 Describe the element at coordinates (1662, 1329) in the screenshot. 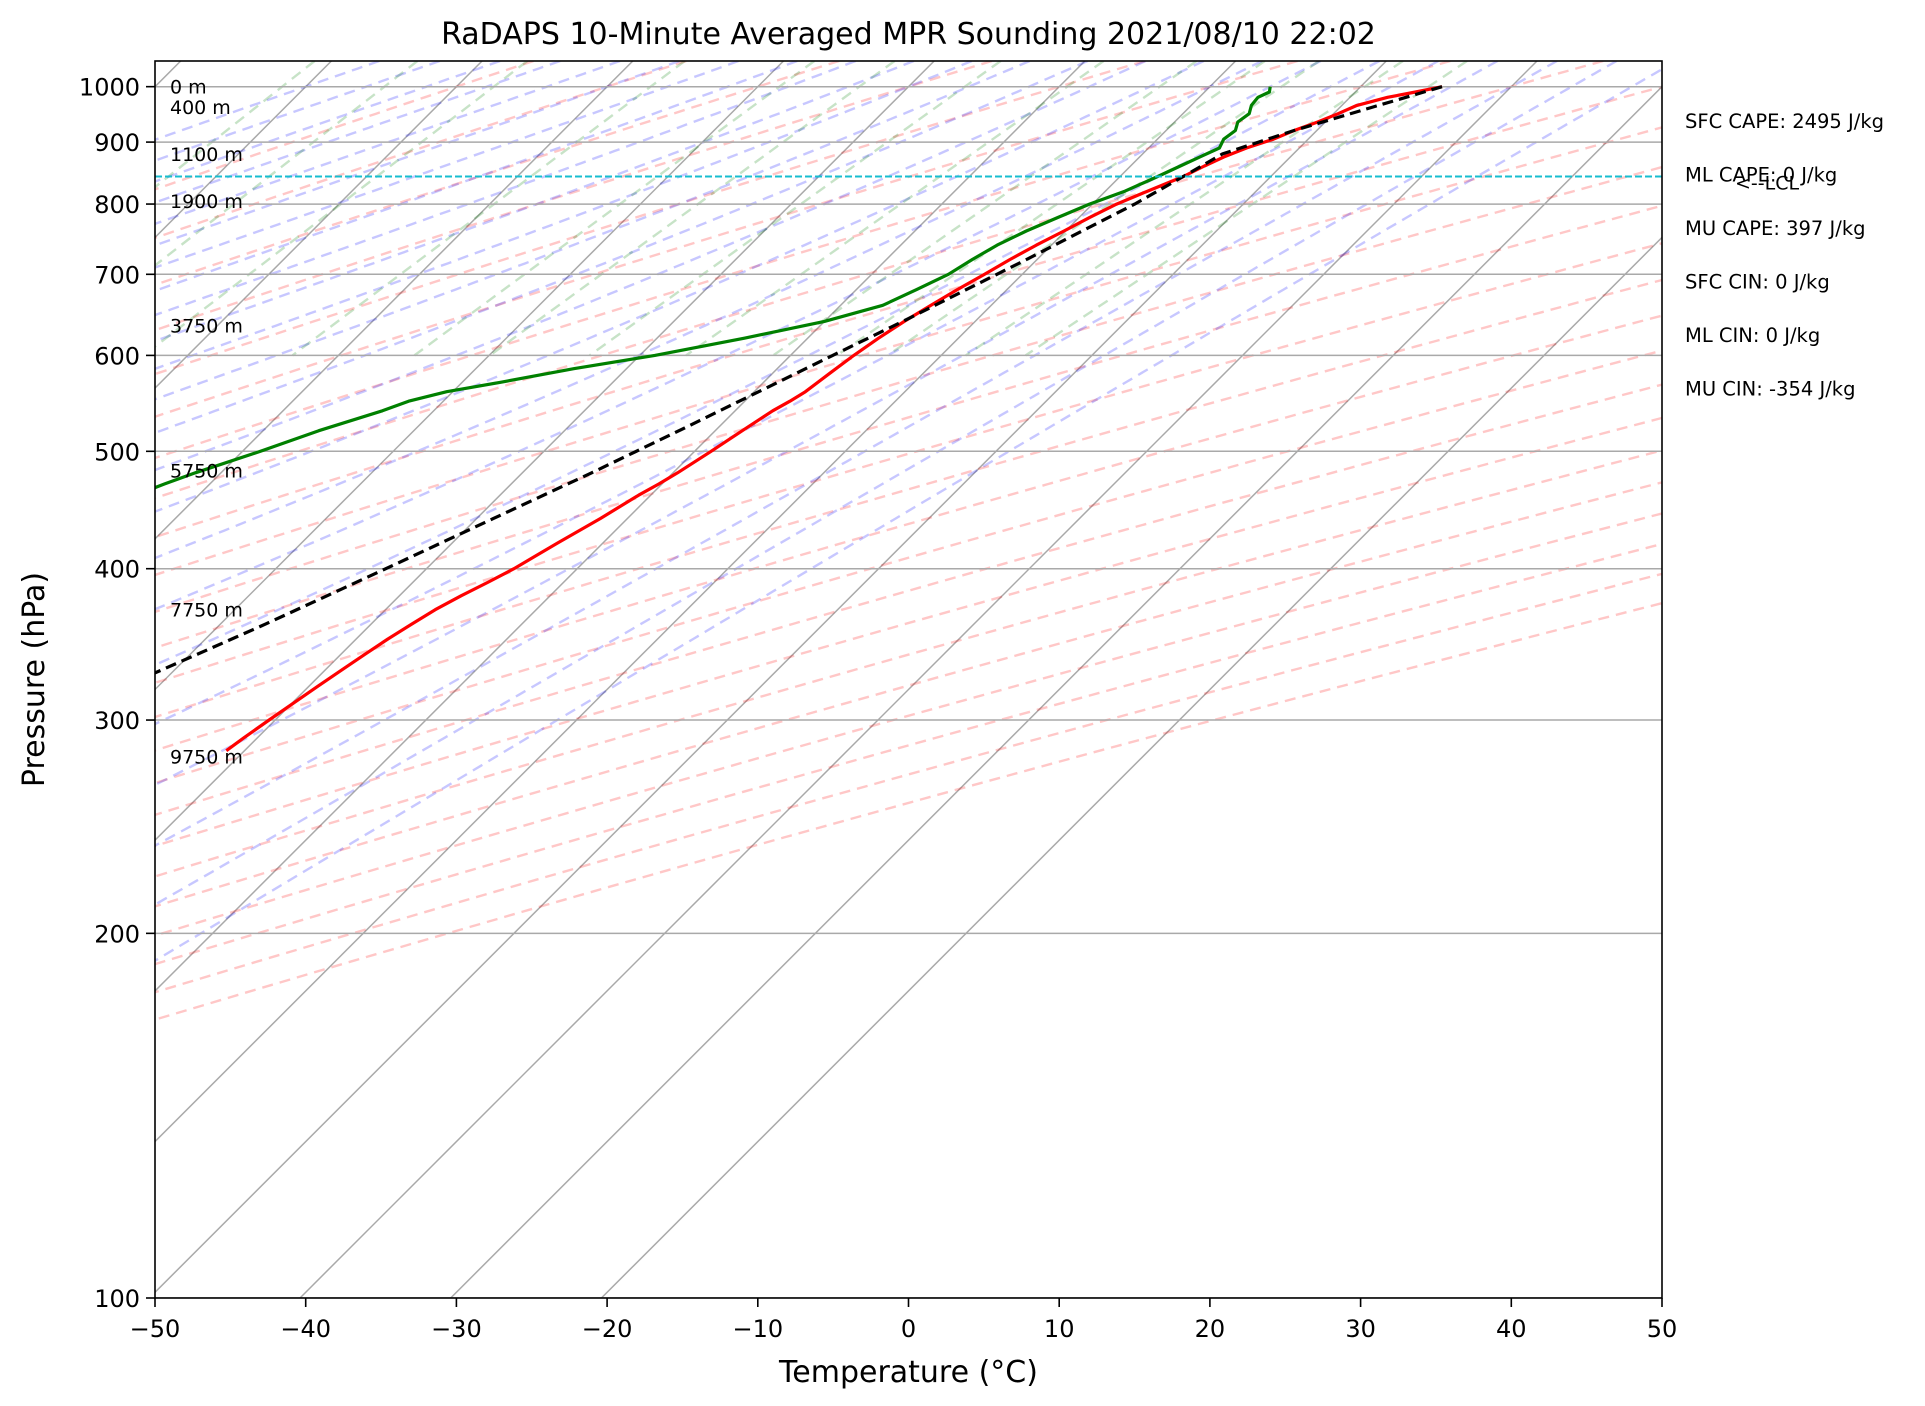

I see `x-tick-label: 50` at that location.